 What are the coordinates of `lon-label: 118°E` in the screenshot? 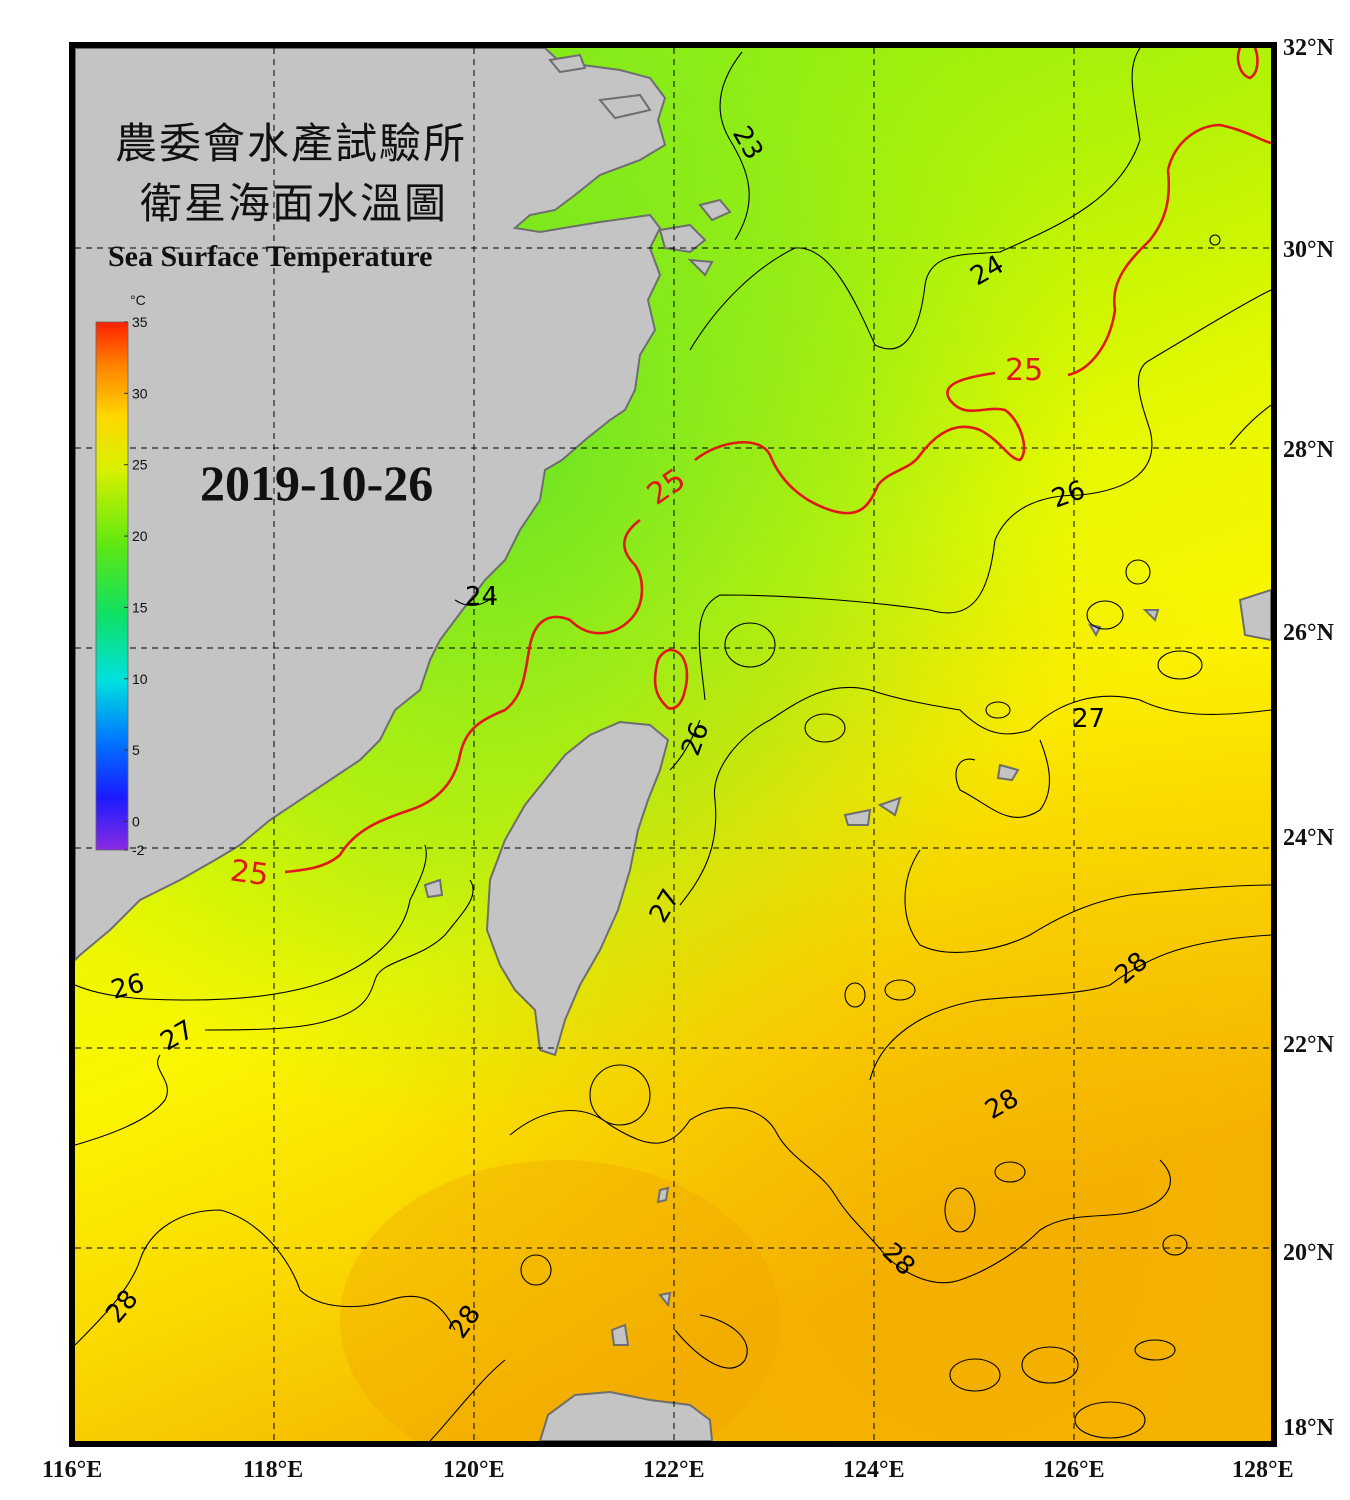 It's located at (273, 1470).